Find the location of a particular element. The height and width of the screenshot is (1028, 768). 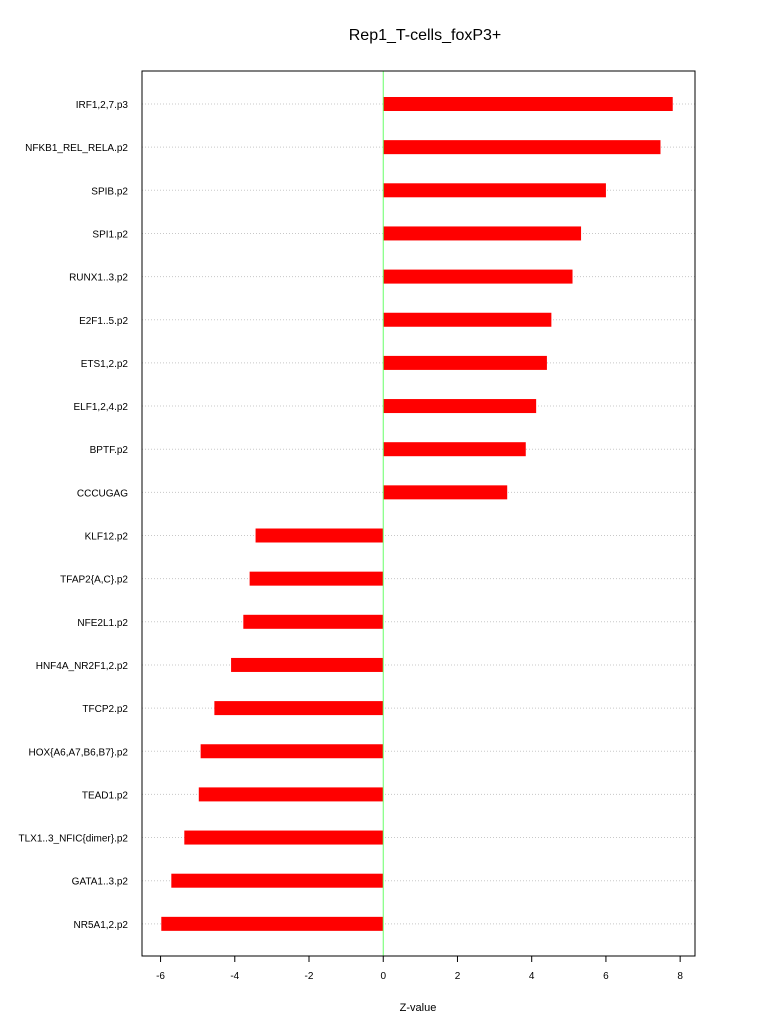

category-label: TEAD1.p2 is located at coordinates (105, 795).